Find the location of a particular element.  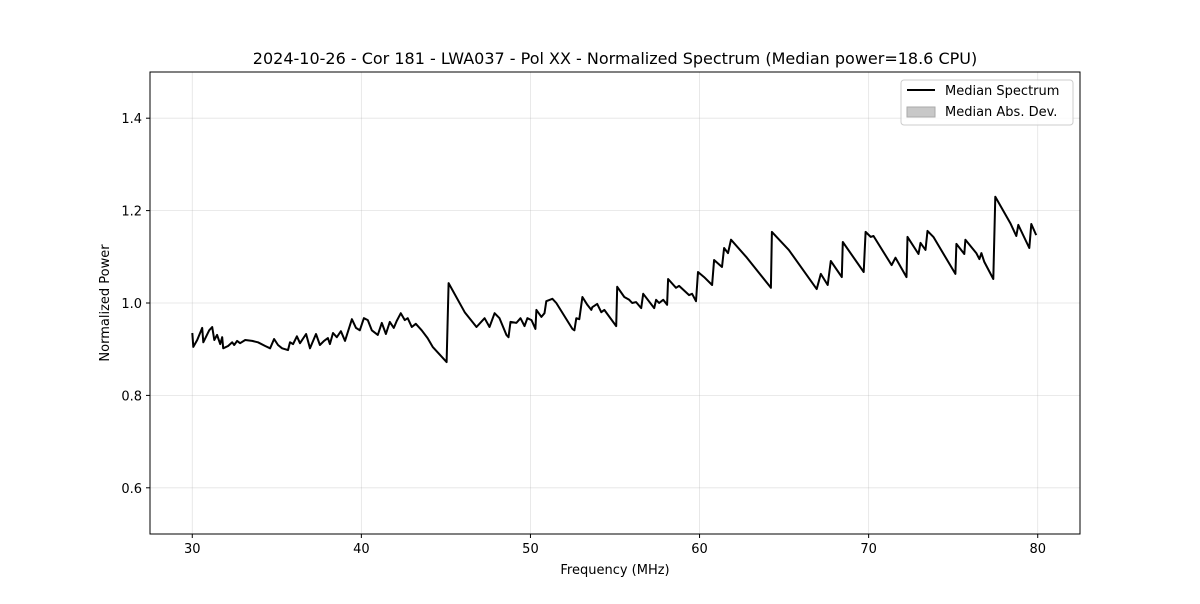

x-axis-label: Frequency (MHz) is located at coordinates (614, 570).